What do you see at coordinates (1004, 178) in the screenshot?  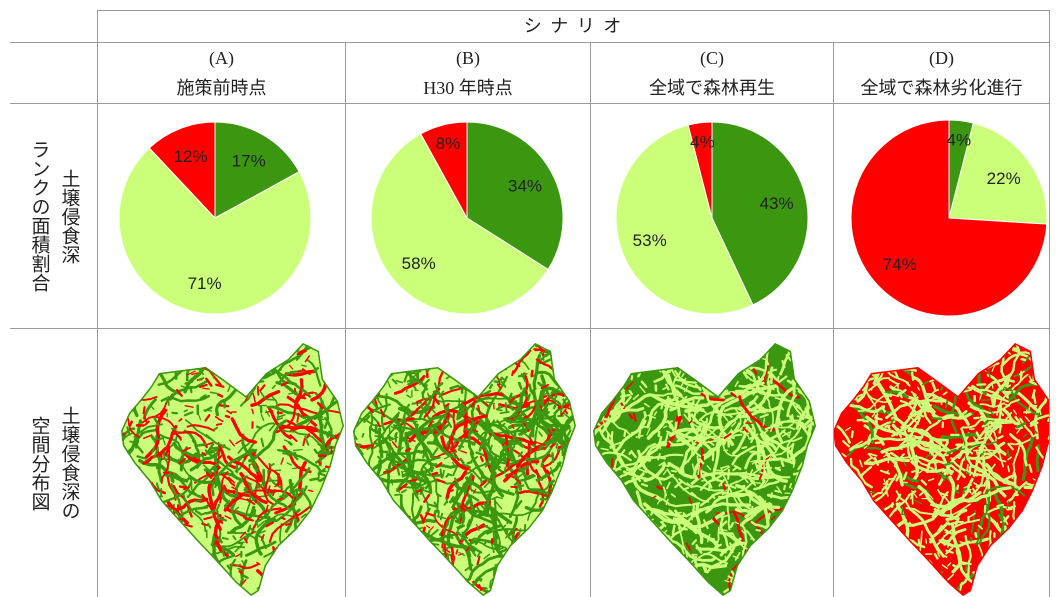 I see `pie-slice-label: 22%` at bounding box center [1004, 178].